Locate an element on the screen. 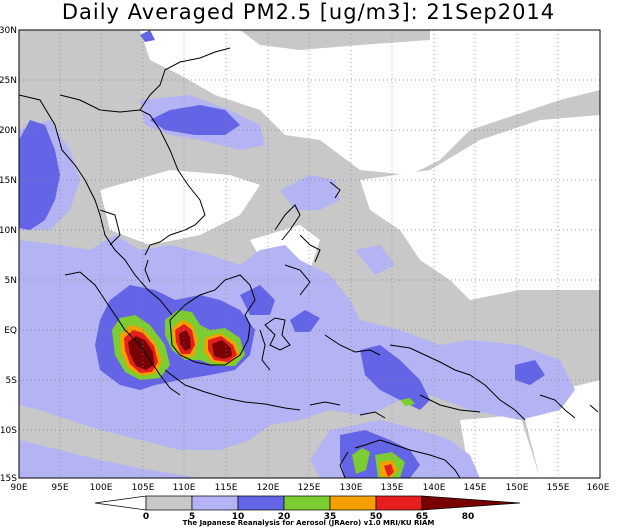  lon-label: 145E is located at coordinates (475, 488).